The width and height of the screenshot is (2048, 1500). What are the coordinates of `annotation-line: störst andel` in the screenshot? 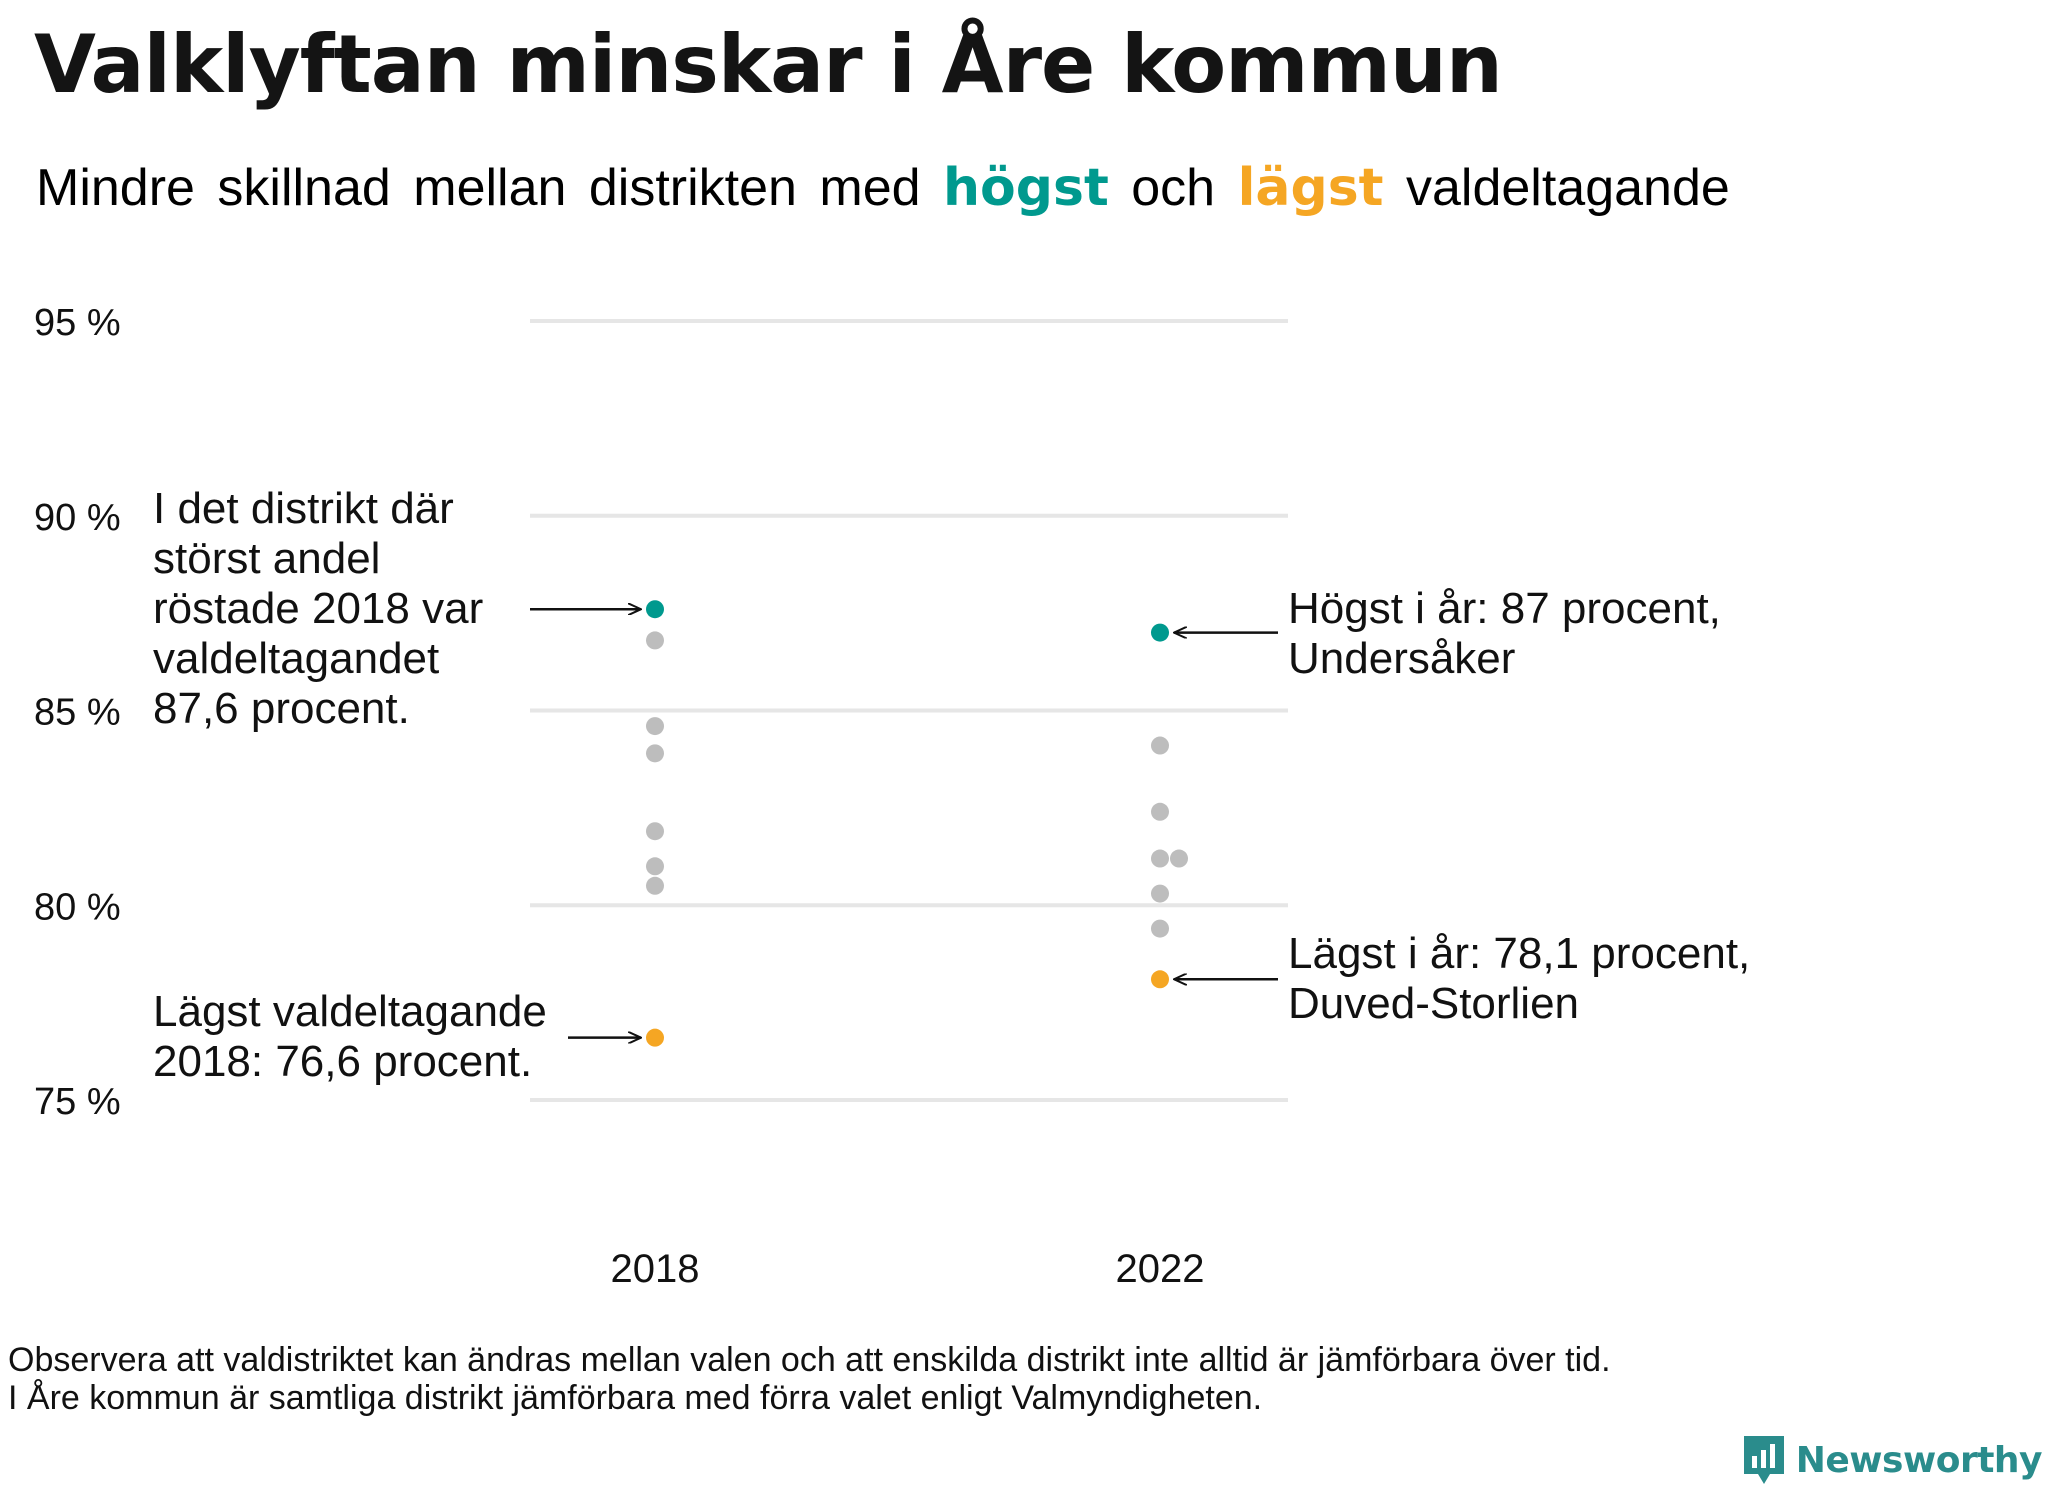 It's located at (266, 558).